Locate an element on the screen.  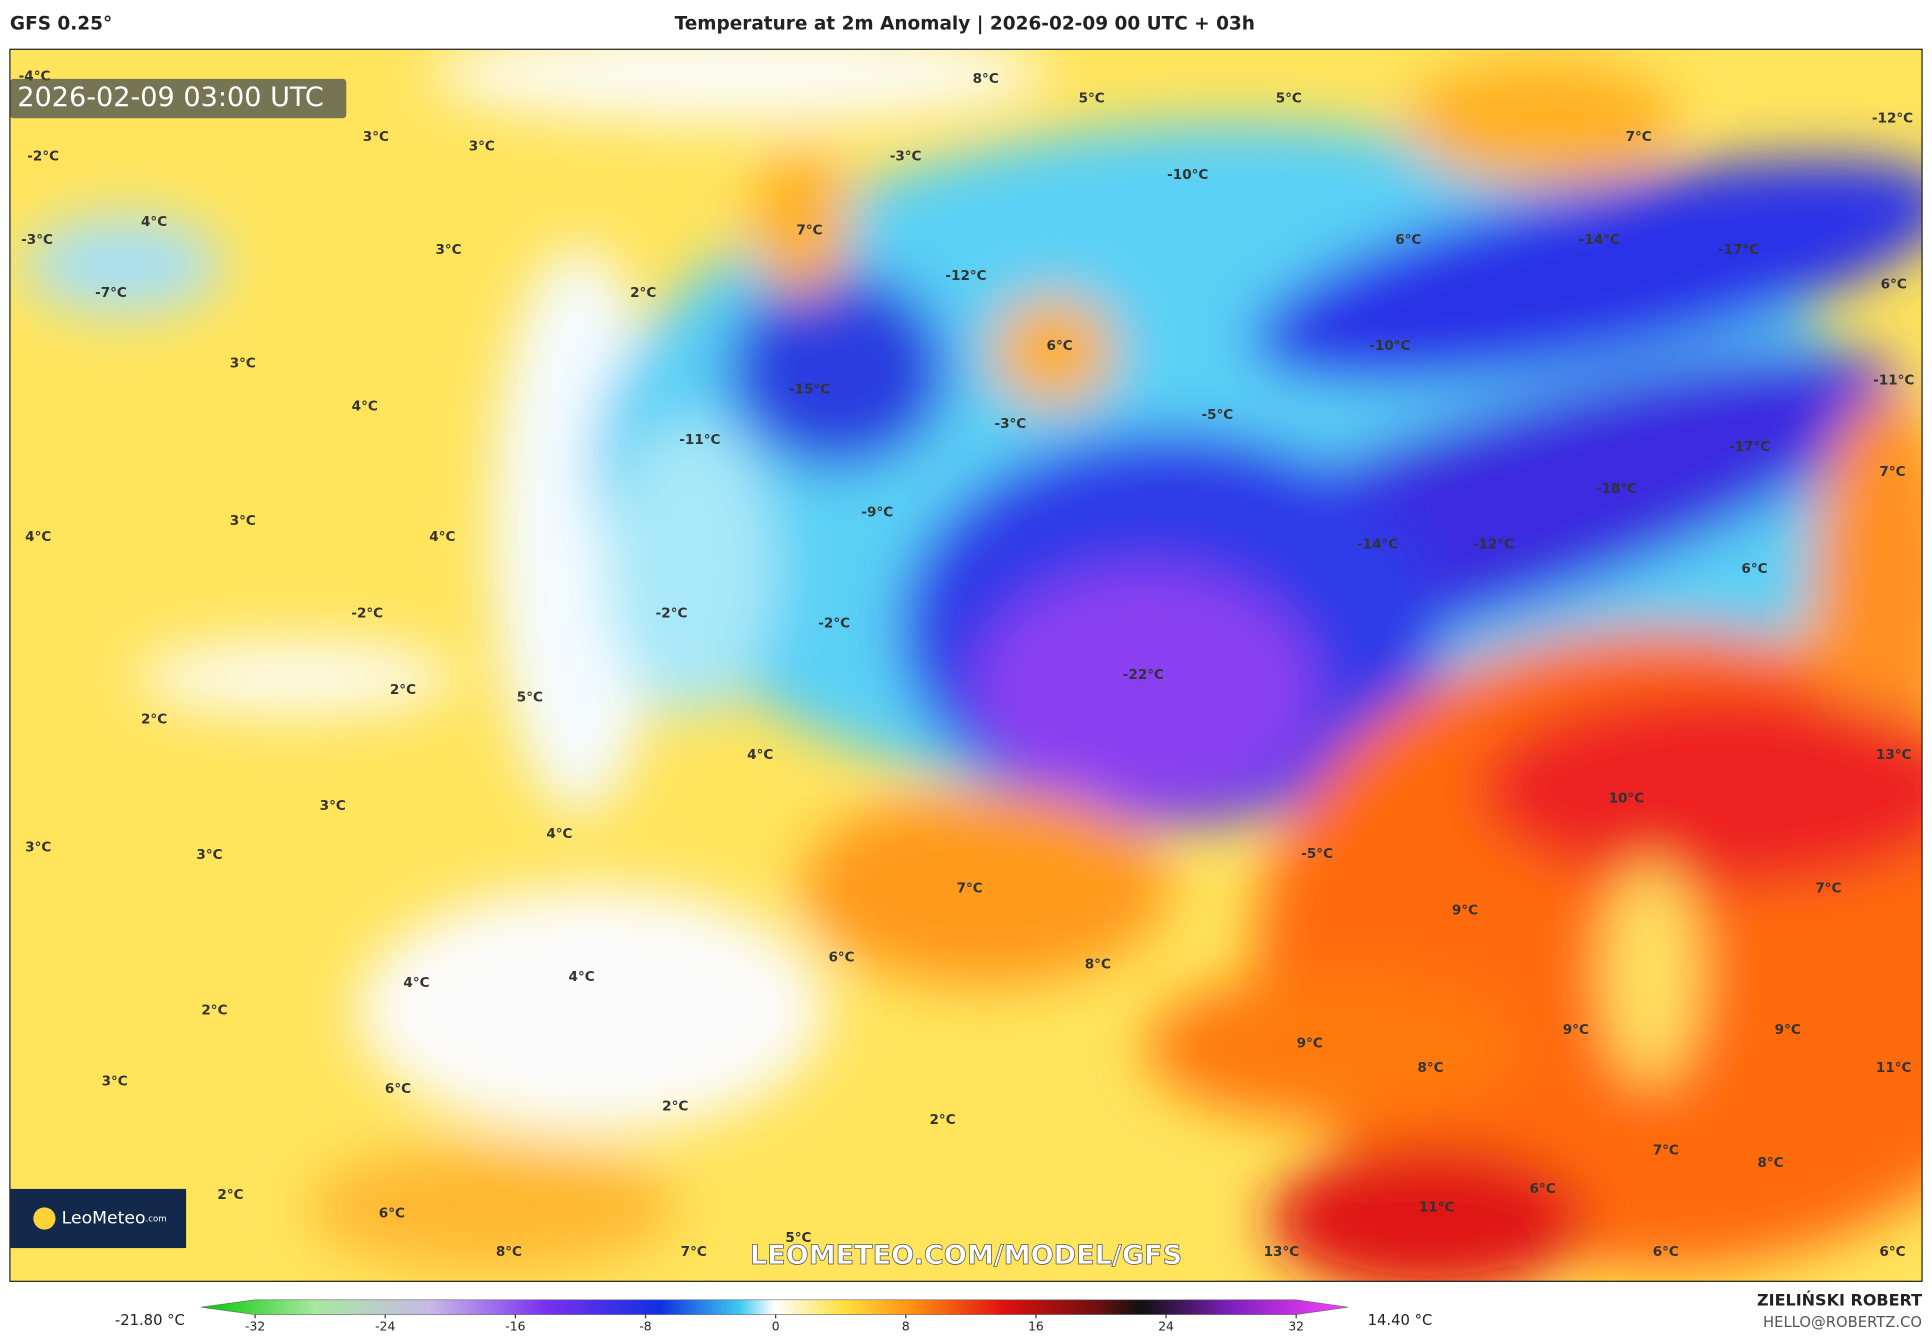
email: HELLO@ROBERTZ.CO is located at coordinates (1842, 1322).